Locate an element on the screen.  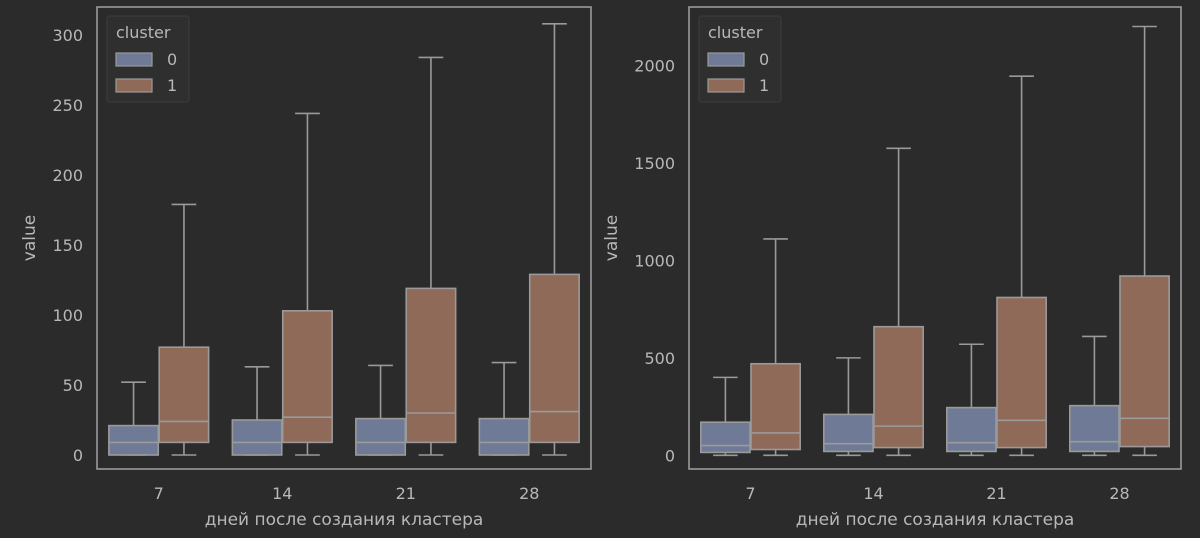
y-tick-label: 50 is located at coordinates (73, 385).